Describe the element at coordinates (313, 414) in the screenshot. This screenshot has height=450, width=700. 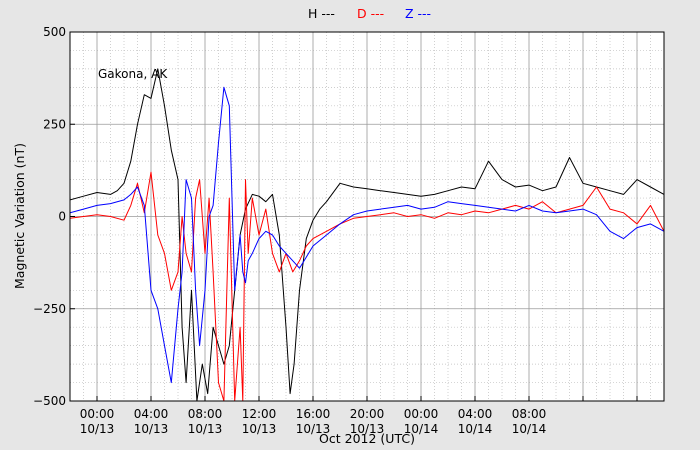
I see `x-tick-label-time: 16:00` at that location.